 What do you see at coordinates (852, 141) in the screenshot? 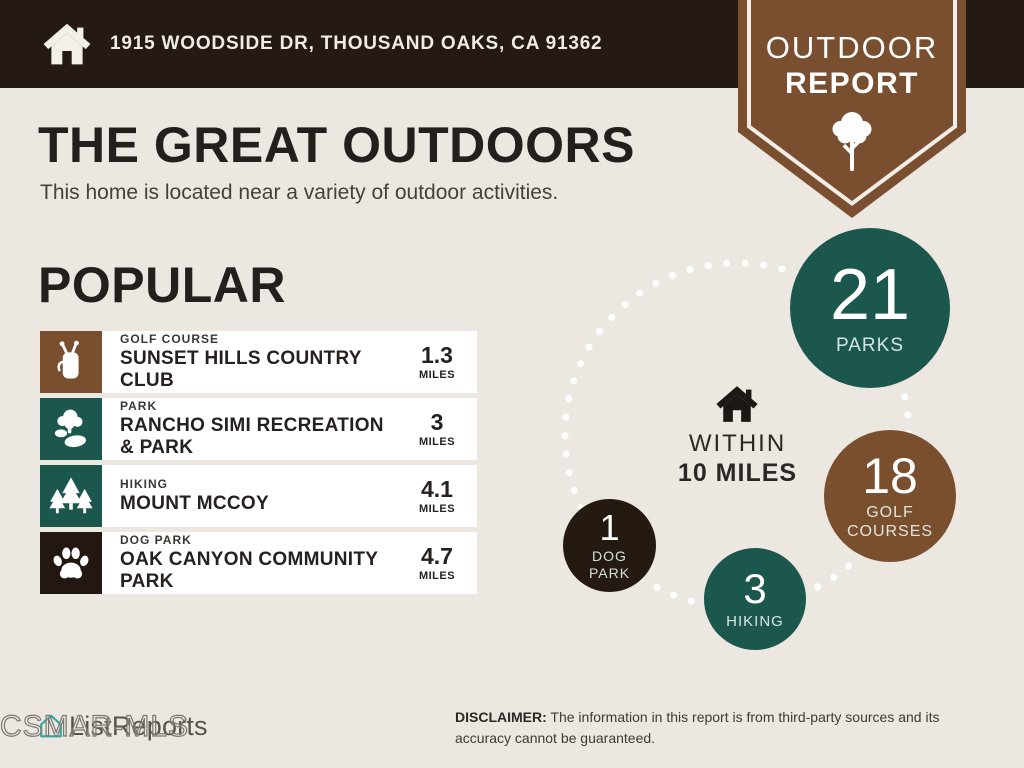
I see `tree-icon` at bounding box center [852, 141].